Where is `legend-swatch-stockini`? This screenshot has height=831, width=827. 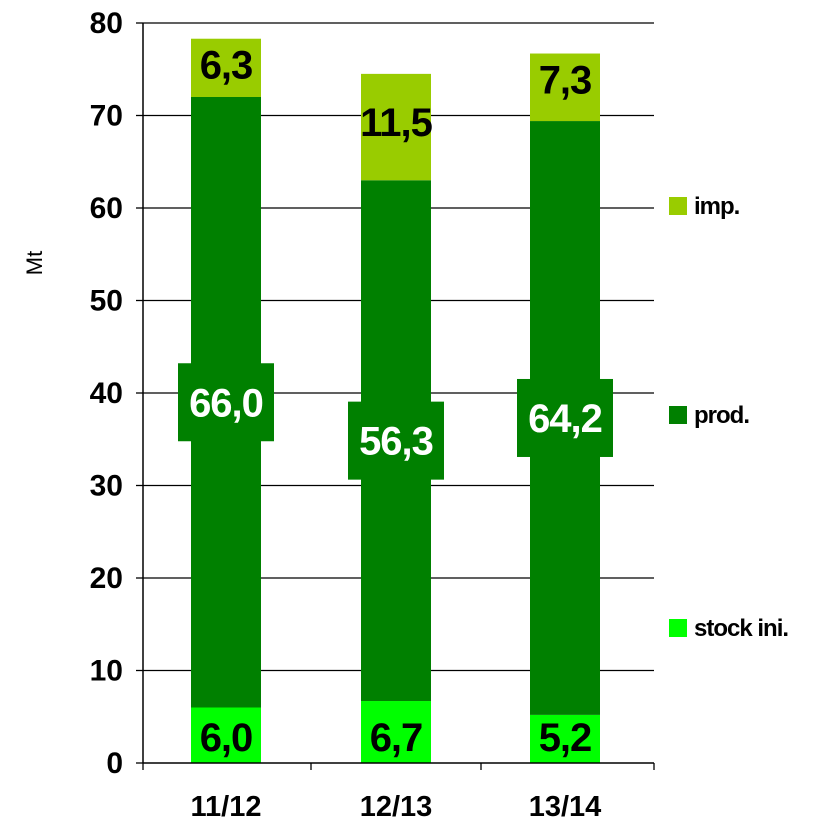 legend-swatch-stockini is located at coordinates (678, 628).